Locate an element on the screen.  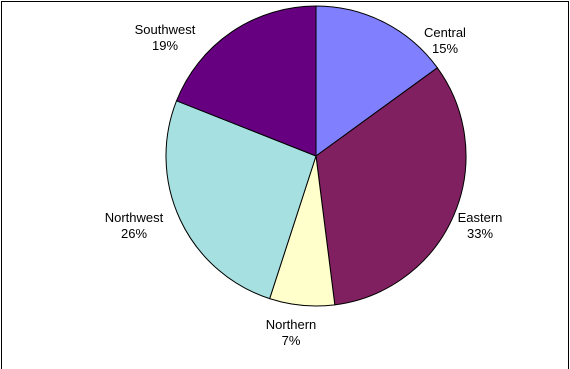
slice-label-northern: Northern is located at coordinates (291, 324).